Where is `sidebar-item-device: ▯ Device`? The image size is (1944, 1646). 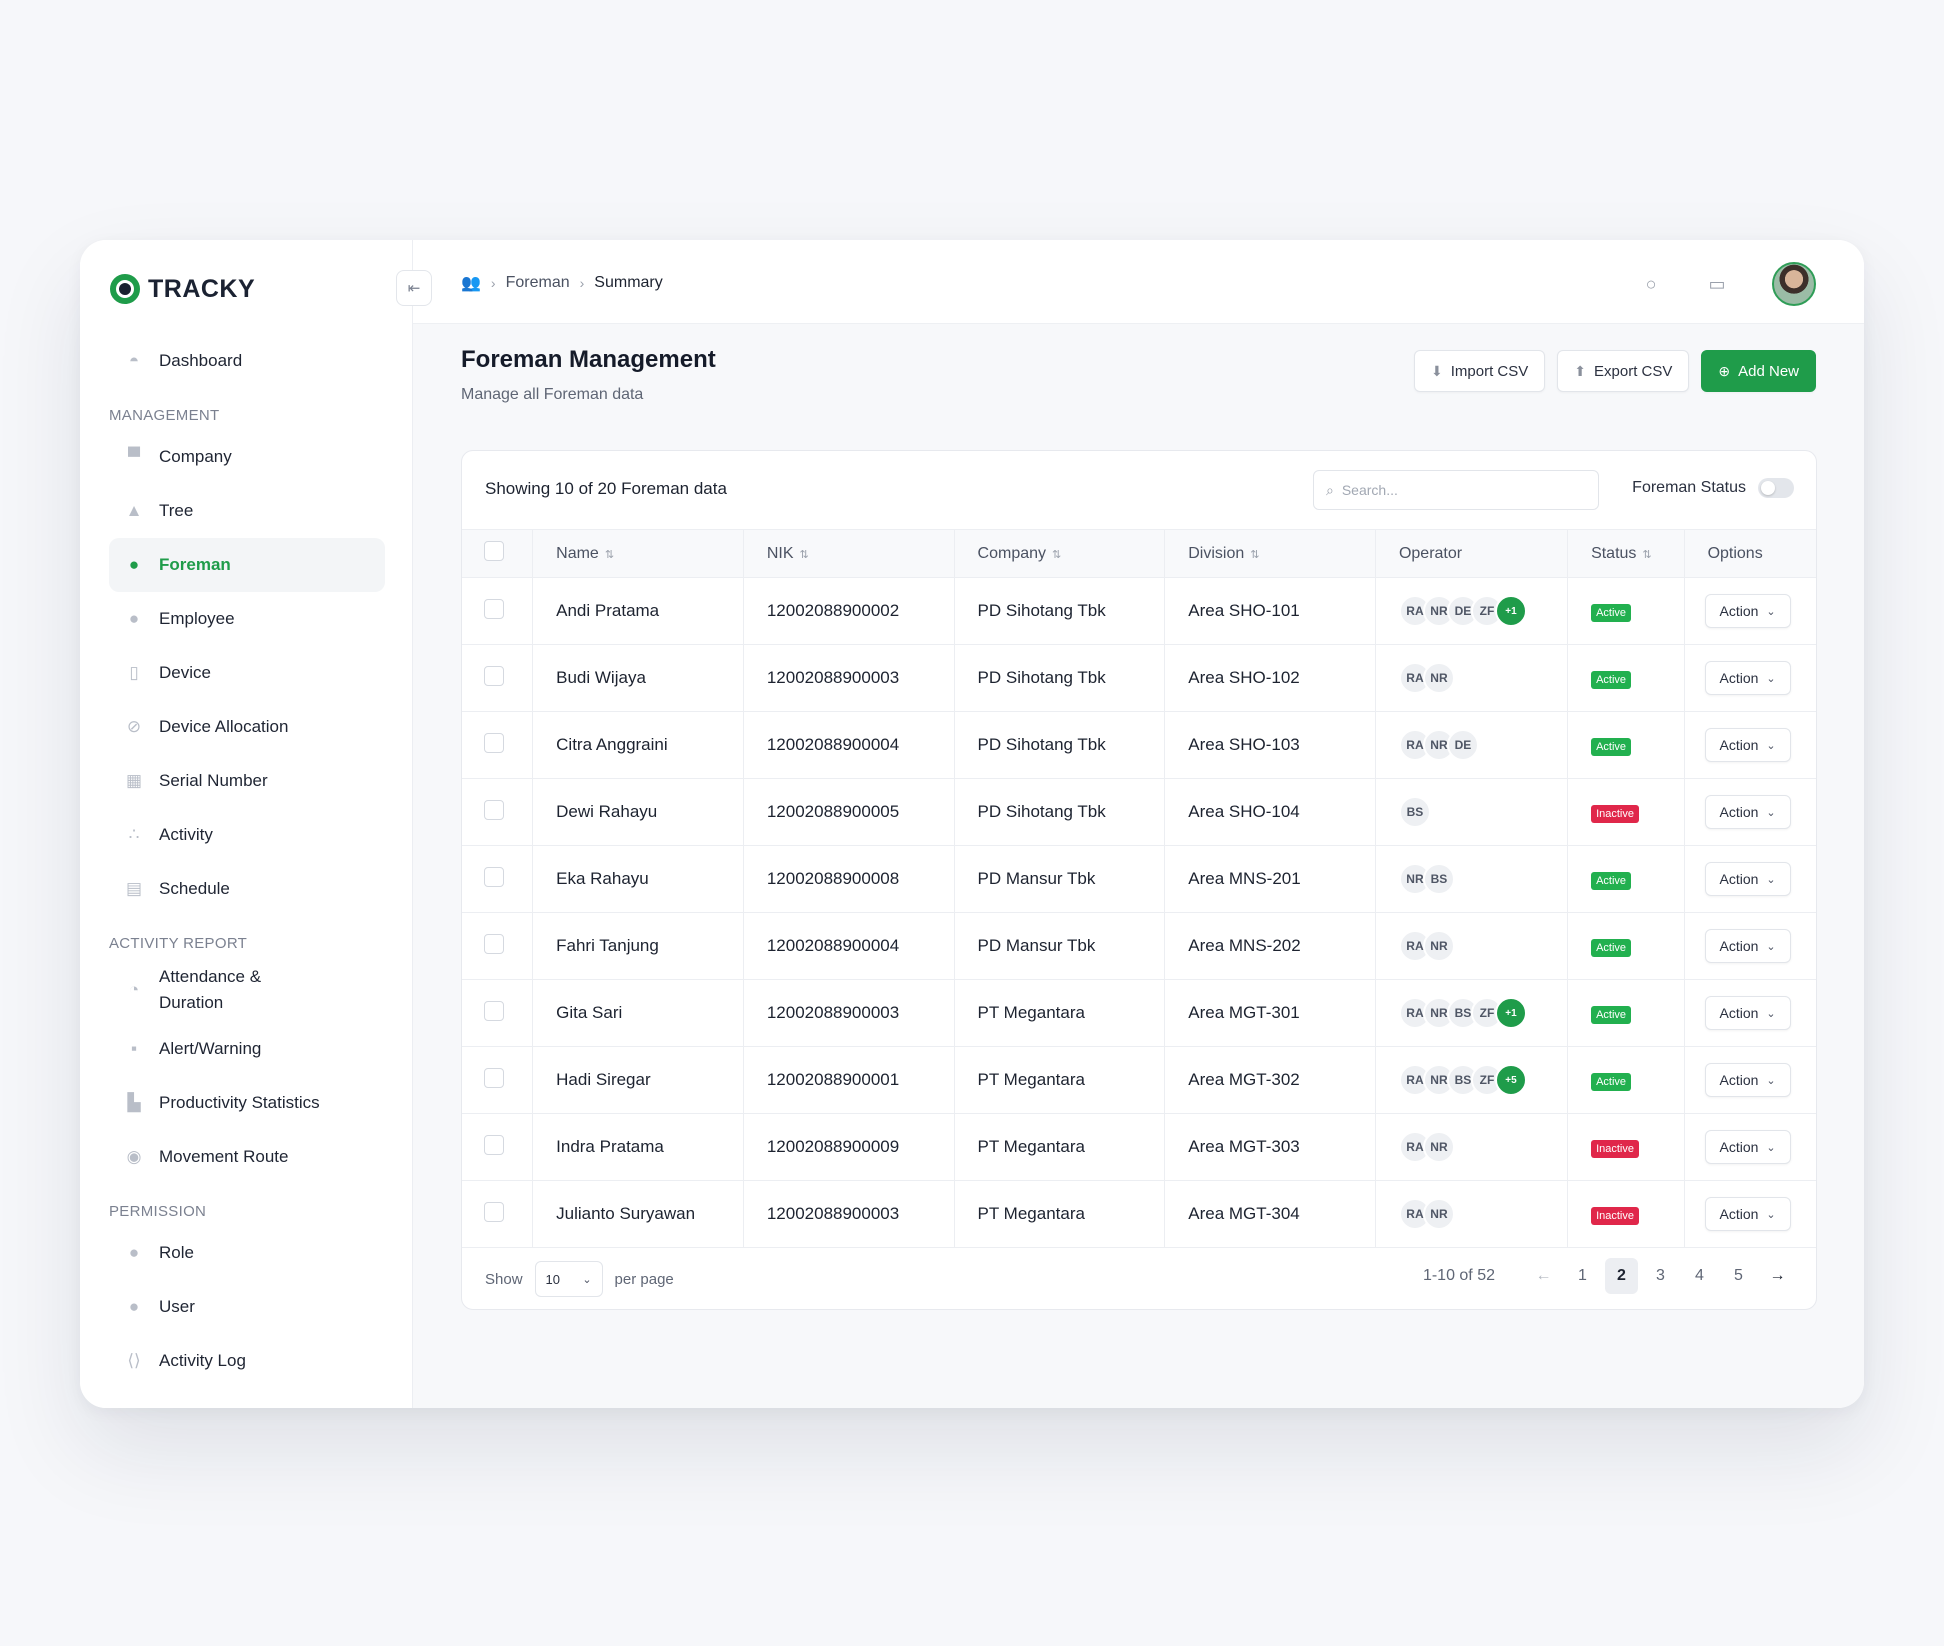 sidebar-item-device: ▯ Device is located at coordinates (247, 673).